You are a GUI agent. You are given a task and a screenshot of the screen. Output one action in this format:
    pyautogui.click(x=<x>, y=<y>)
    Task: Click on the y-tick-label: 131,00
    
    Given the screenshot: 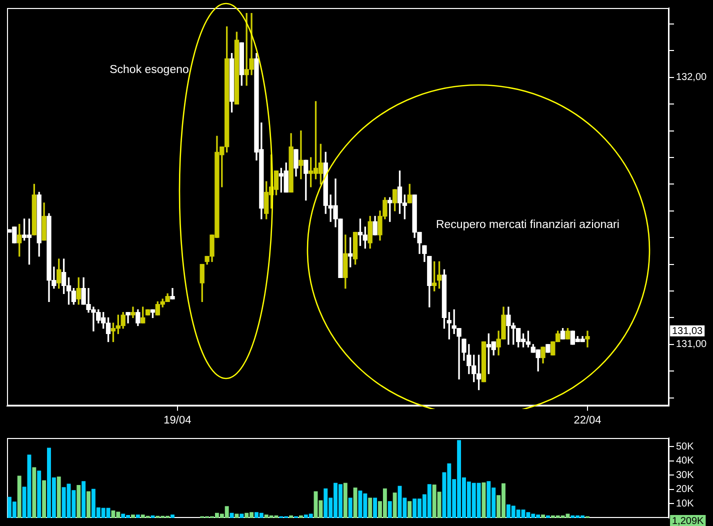 What is the action you would take?
    pyautogui.click(x=692, y=344)
    